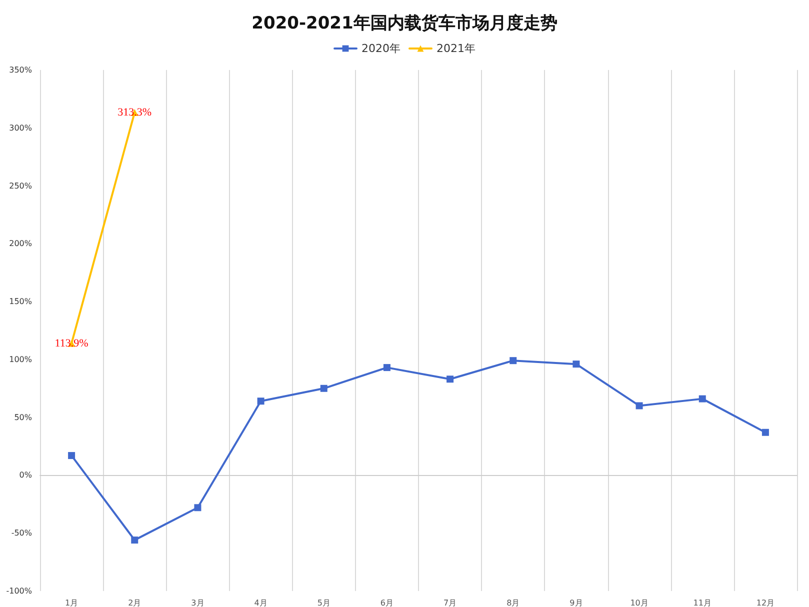  What do you see at coordinates (25, 475) in the screenshot?
I see `y-tick-label: 0%` at bounding box center [25, 475].